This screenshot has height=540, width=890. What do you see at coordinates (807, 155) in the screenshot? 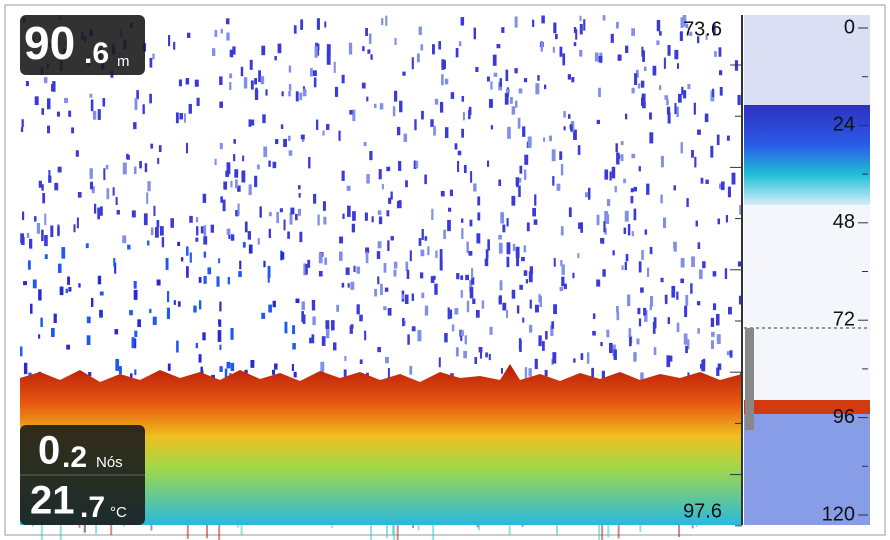
I see `thermocline-layer` at bounding box center [807, 155].